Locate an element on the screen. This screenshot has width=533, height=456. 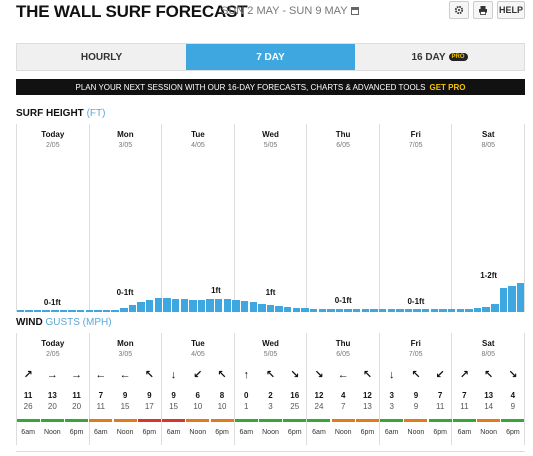
wind-gust: 17 is located at coordinates (149, 406).